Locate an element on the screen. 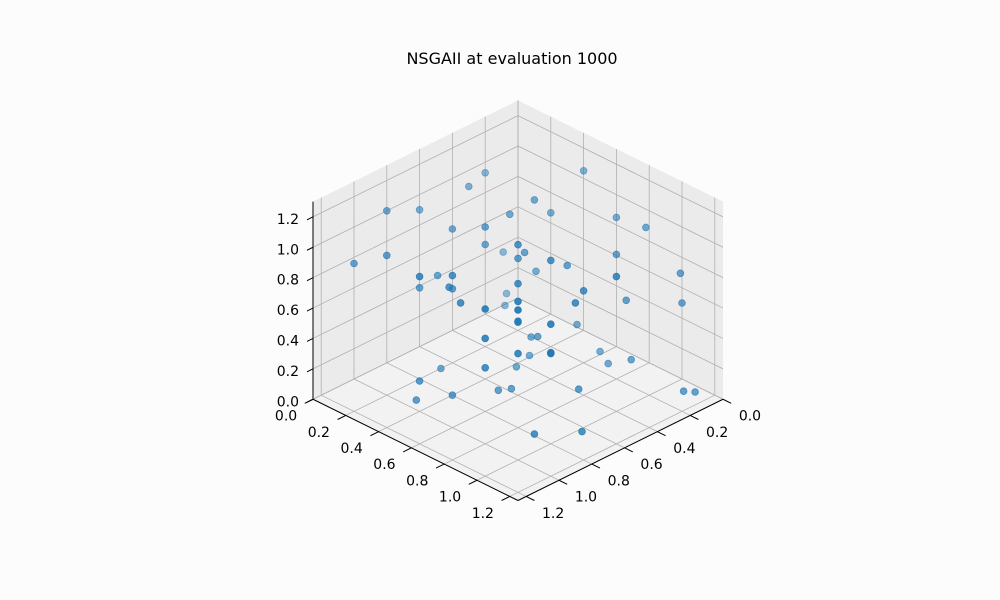 The height and width of the screenshot is (600, 1000). y-tick-label: 0.0 is located at coordinates (286, 417).